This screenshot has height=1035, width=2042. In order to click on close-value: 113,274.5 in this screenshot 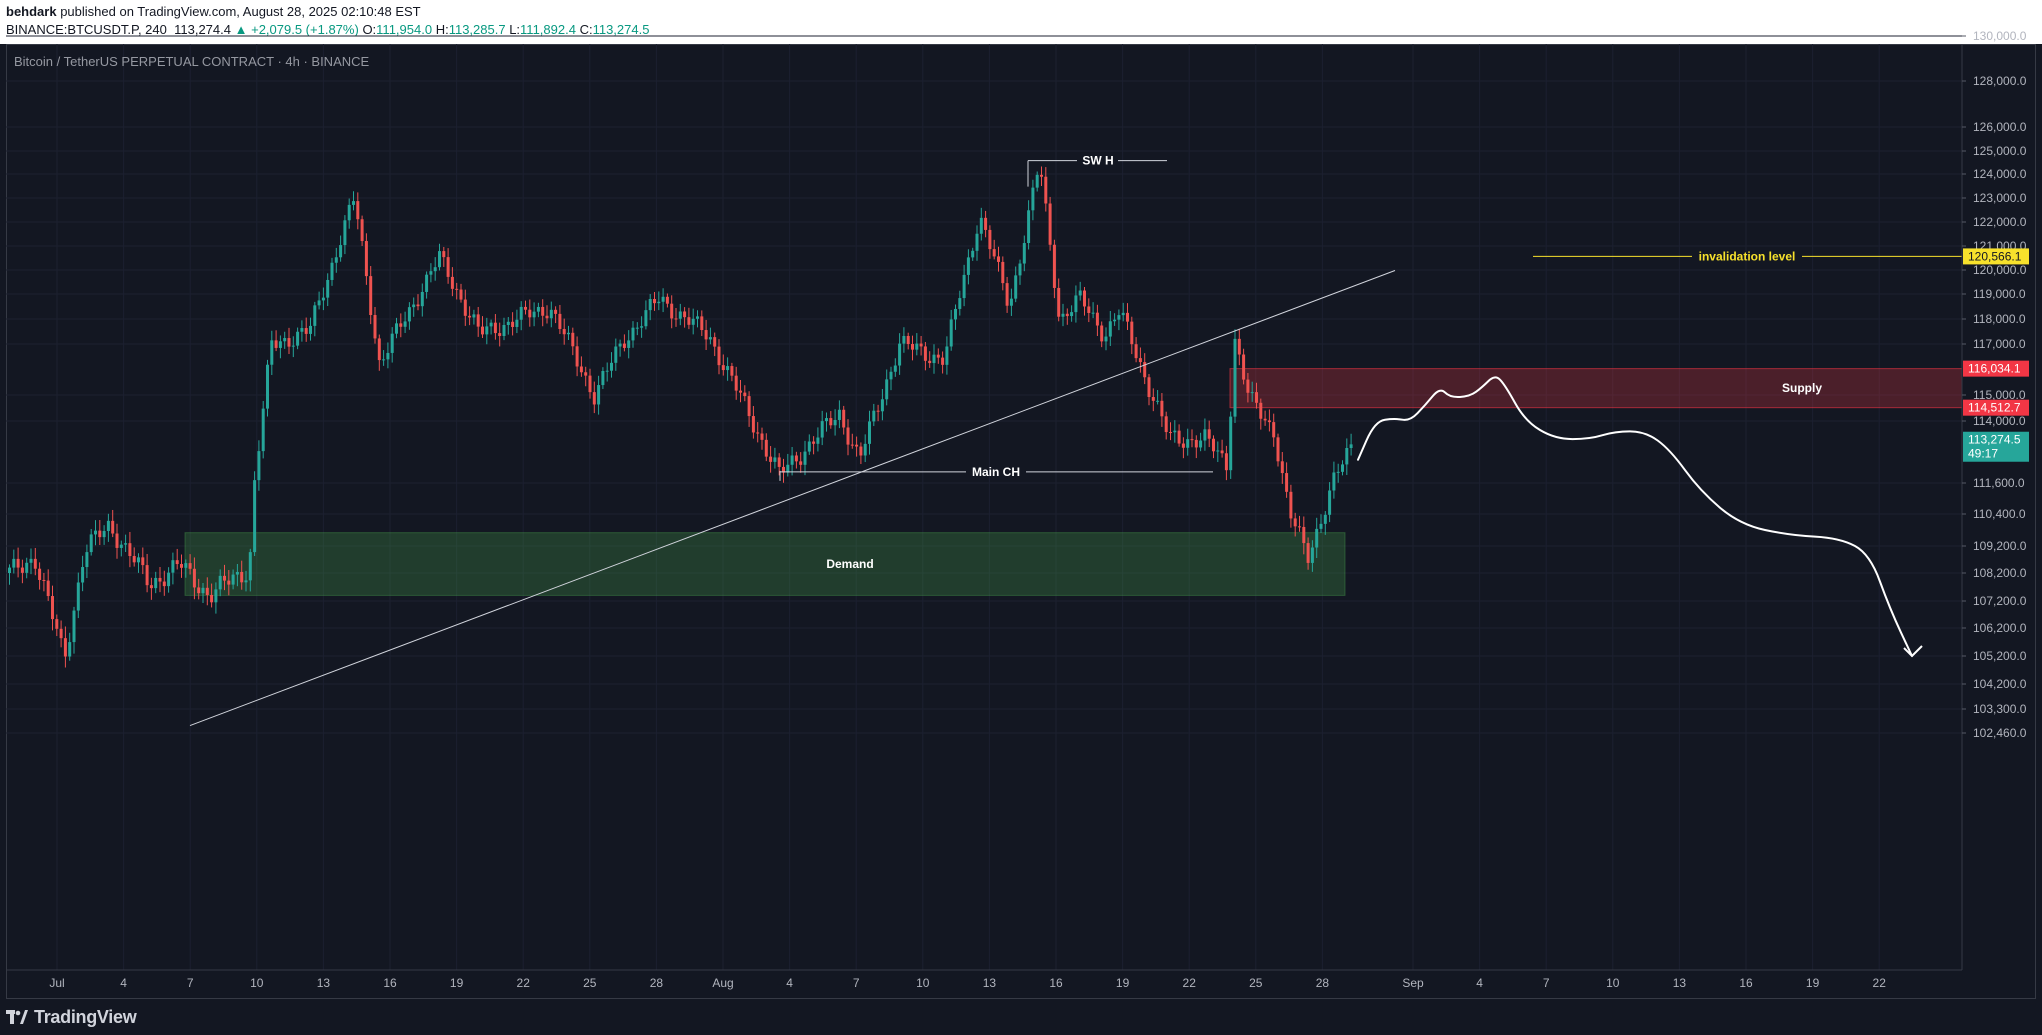, I will do `click(621, 29)`.